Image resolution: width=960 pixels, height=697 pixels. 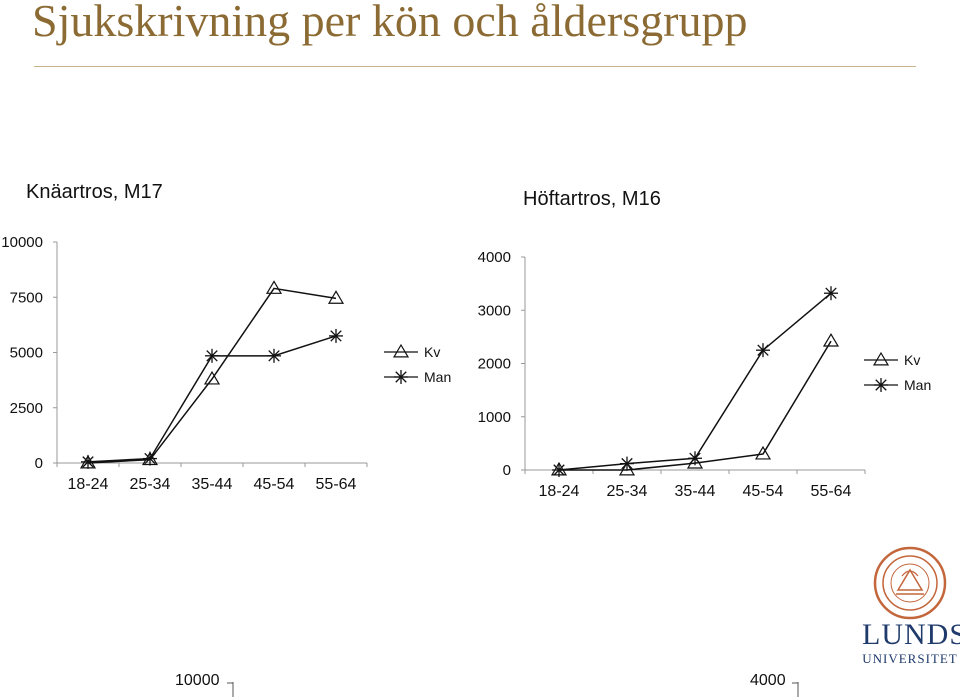 What do you see at coordinates (230, 689) in the screenshot?
I see `next-chart-axis-left` at bounding box center [230, 689].